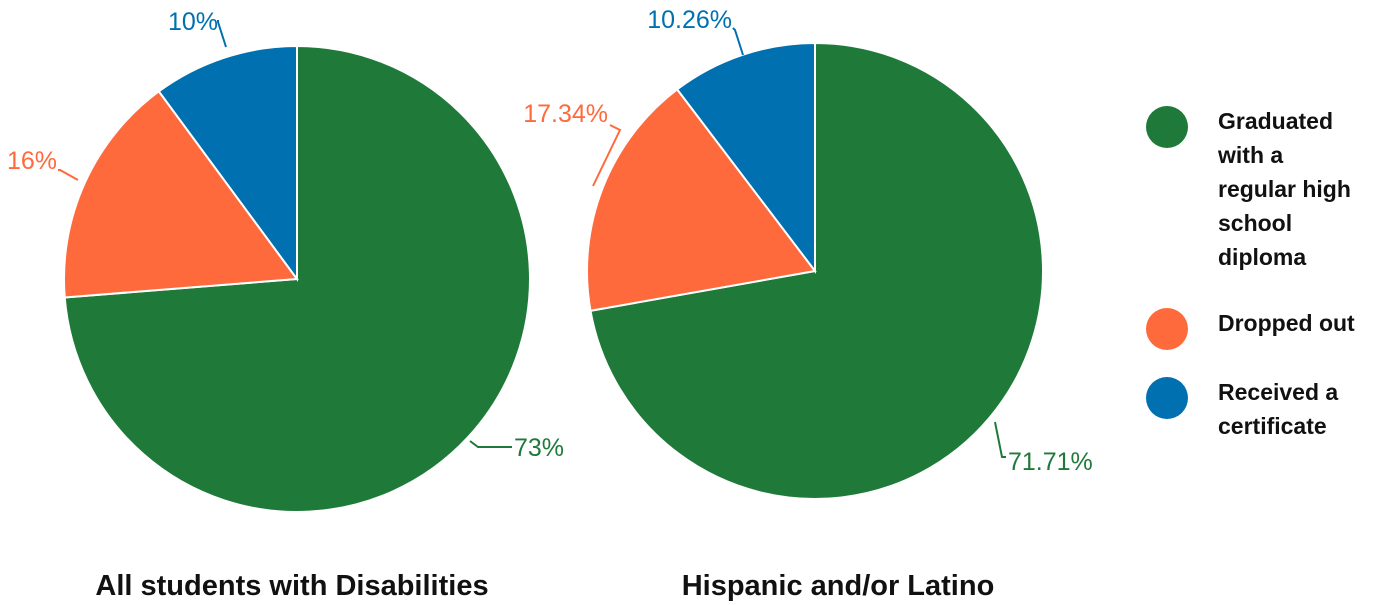 This screenshot has width=1385, height=605. What do you see at coordinates (689, 20) in the screenshot?
I see `data-label-certificate: 10.26%` at bounding box center [689, 20].